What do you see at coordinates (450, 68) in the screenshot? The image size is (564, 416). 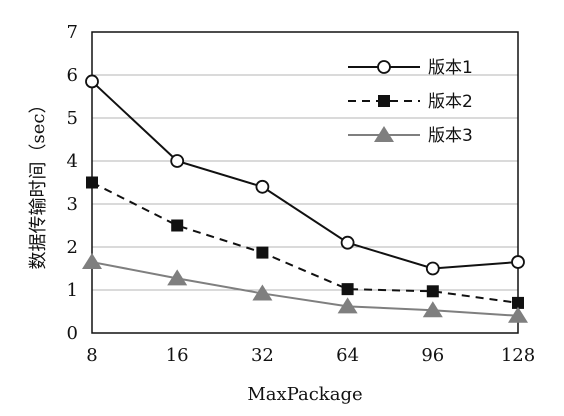 I see `legend-label: 版本1` at bounding box center [450, 68].